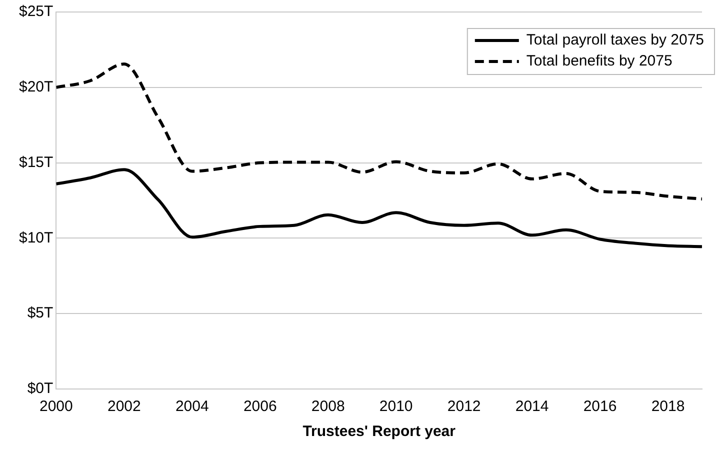  I want to click on x-tick-label: 2010, so click(396, 407).